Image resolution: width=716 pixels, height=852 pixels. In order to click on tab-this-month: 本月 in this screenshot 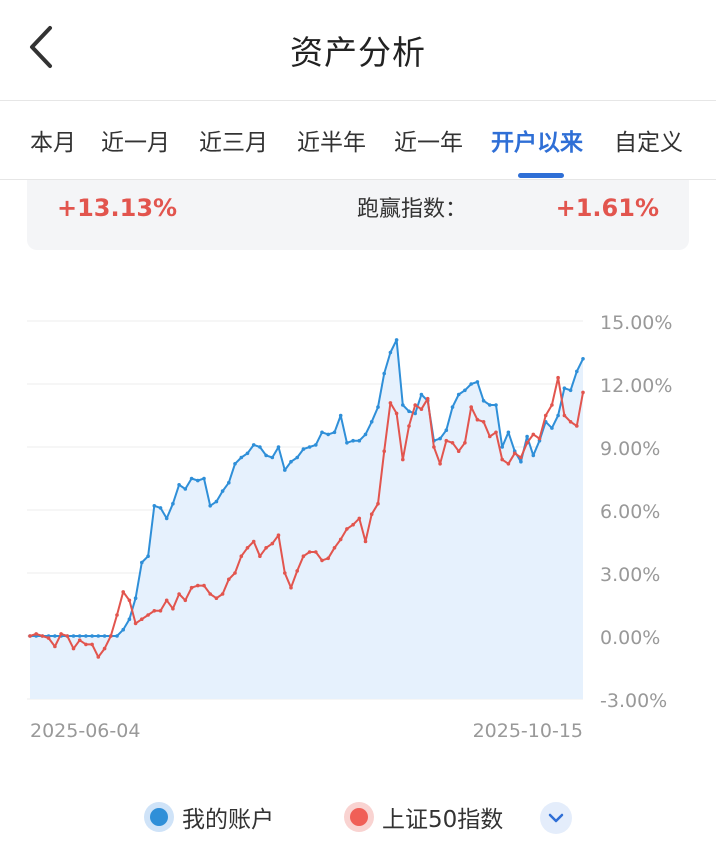, I will do `click(53, 143)`.